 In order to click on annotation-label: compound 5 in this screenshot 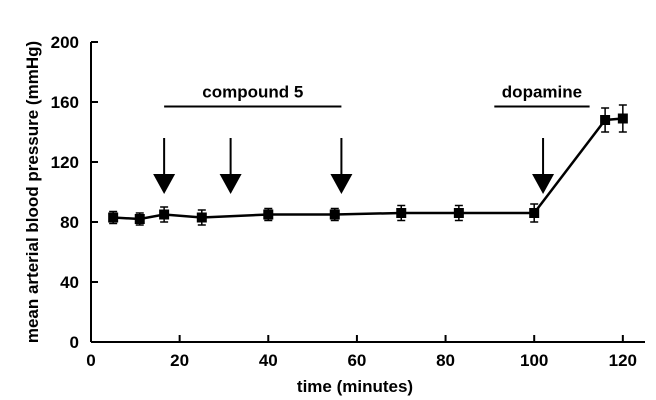, I will do `click(252, 92)`.